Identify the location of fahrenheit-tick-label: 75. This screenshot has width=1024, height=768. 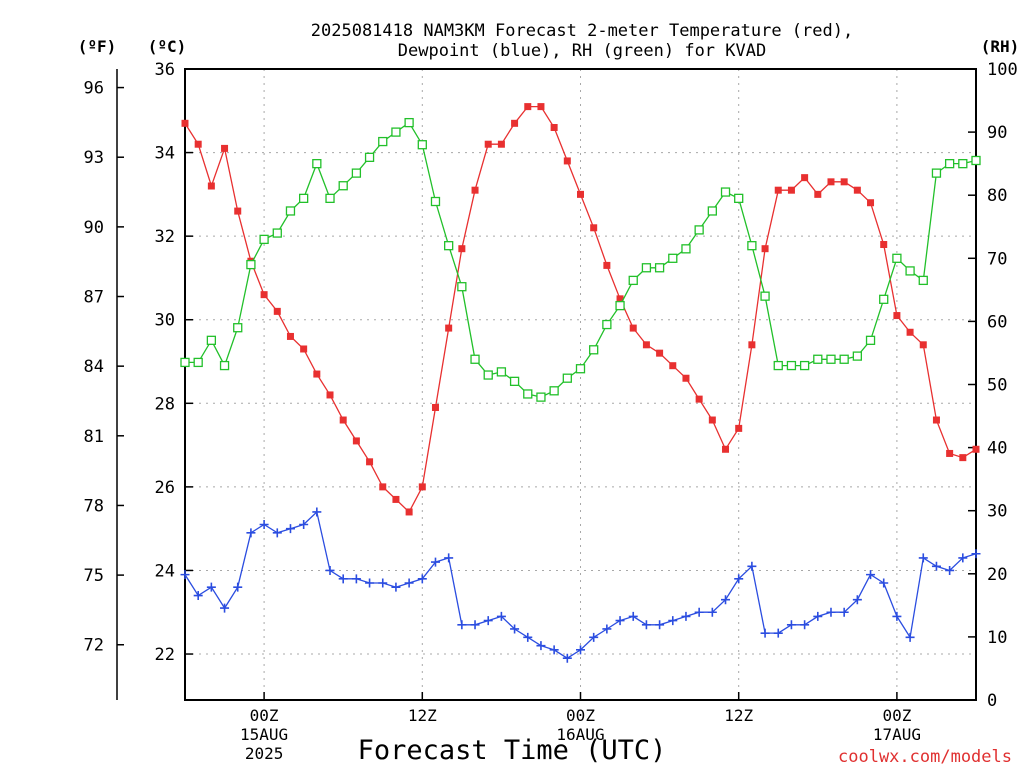
(94, 576).